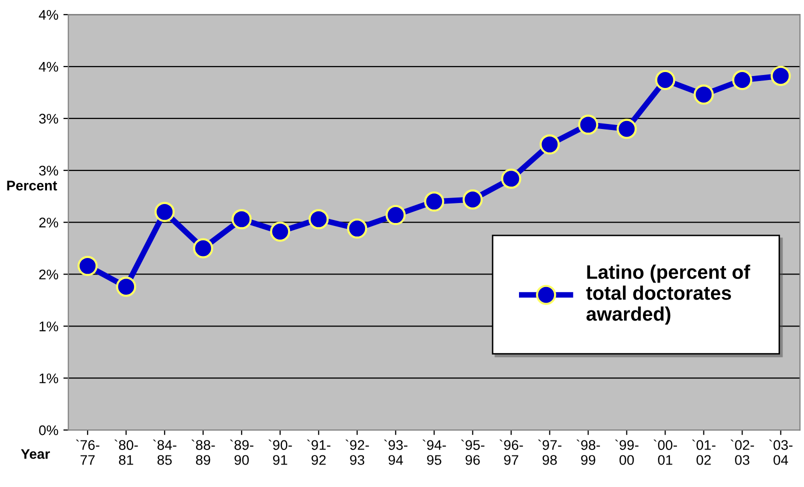 This screenshot has width=804, height=487. Describe the element at coordinates (357, 452) in the screenshot. I see `x-tick-label: `92- 93` at that location.